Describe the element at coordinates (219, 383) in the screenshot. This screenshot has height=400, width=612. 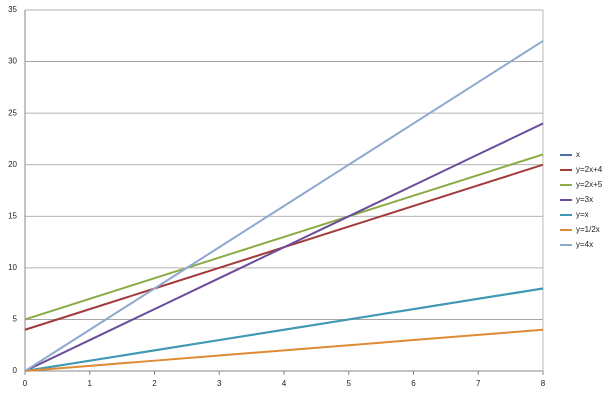
I see `x-tick-label: 3` at that location.